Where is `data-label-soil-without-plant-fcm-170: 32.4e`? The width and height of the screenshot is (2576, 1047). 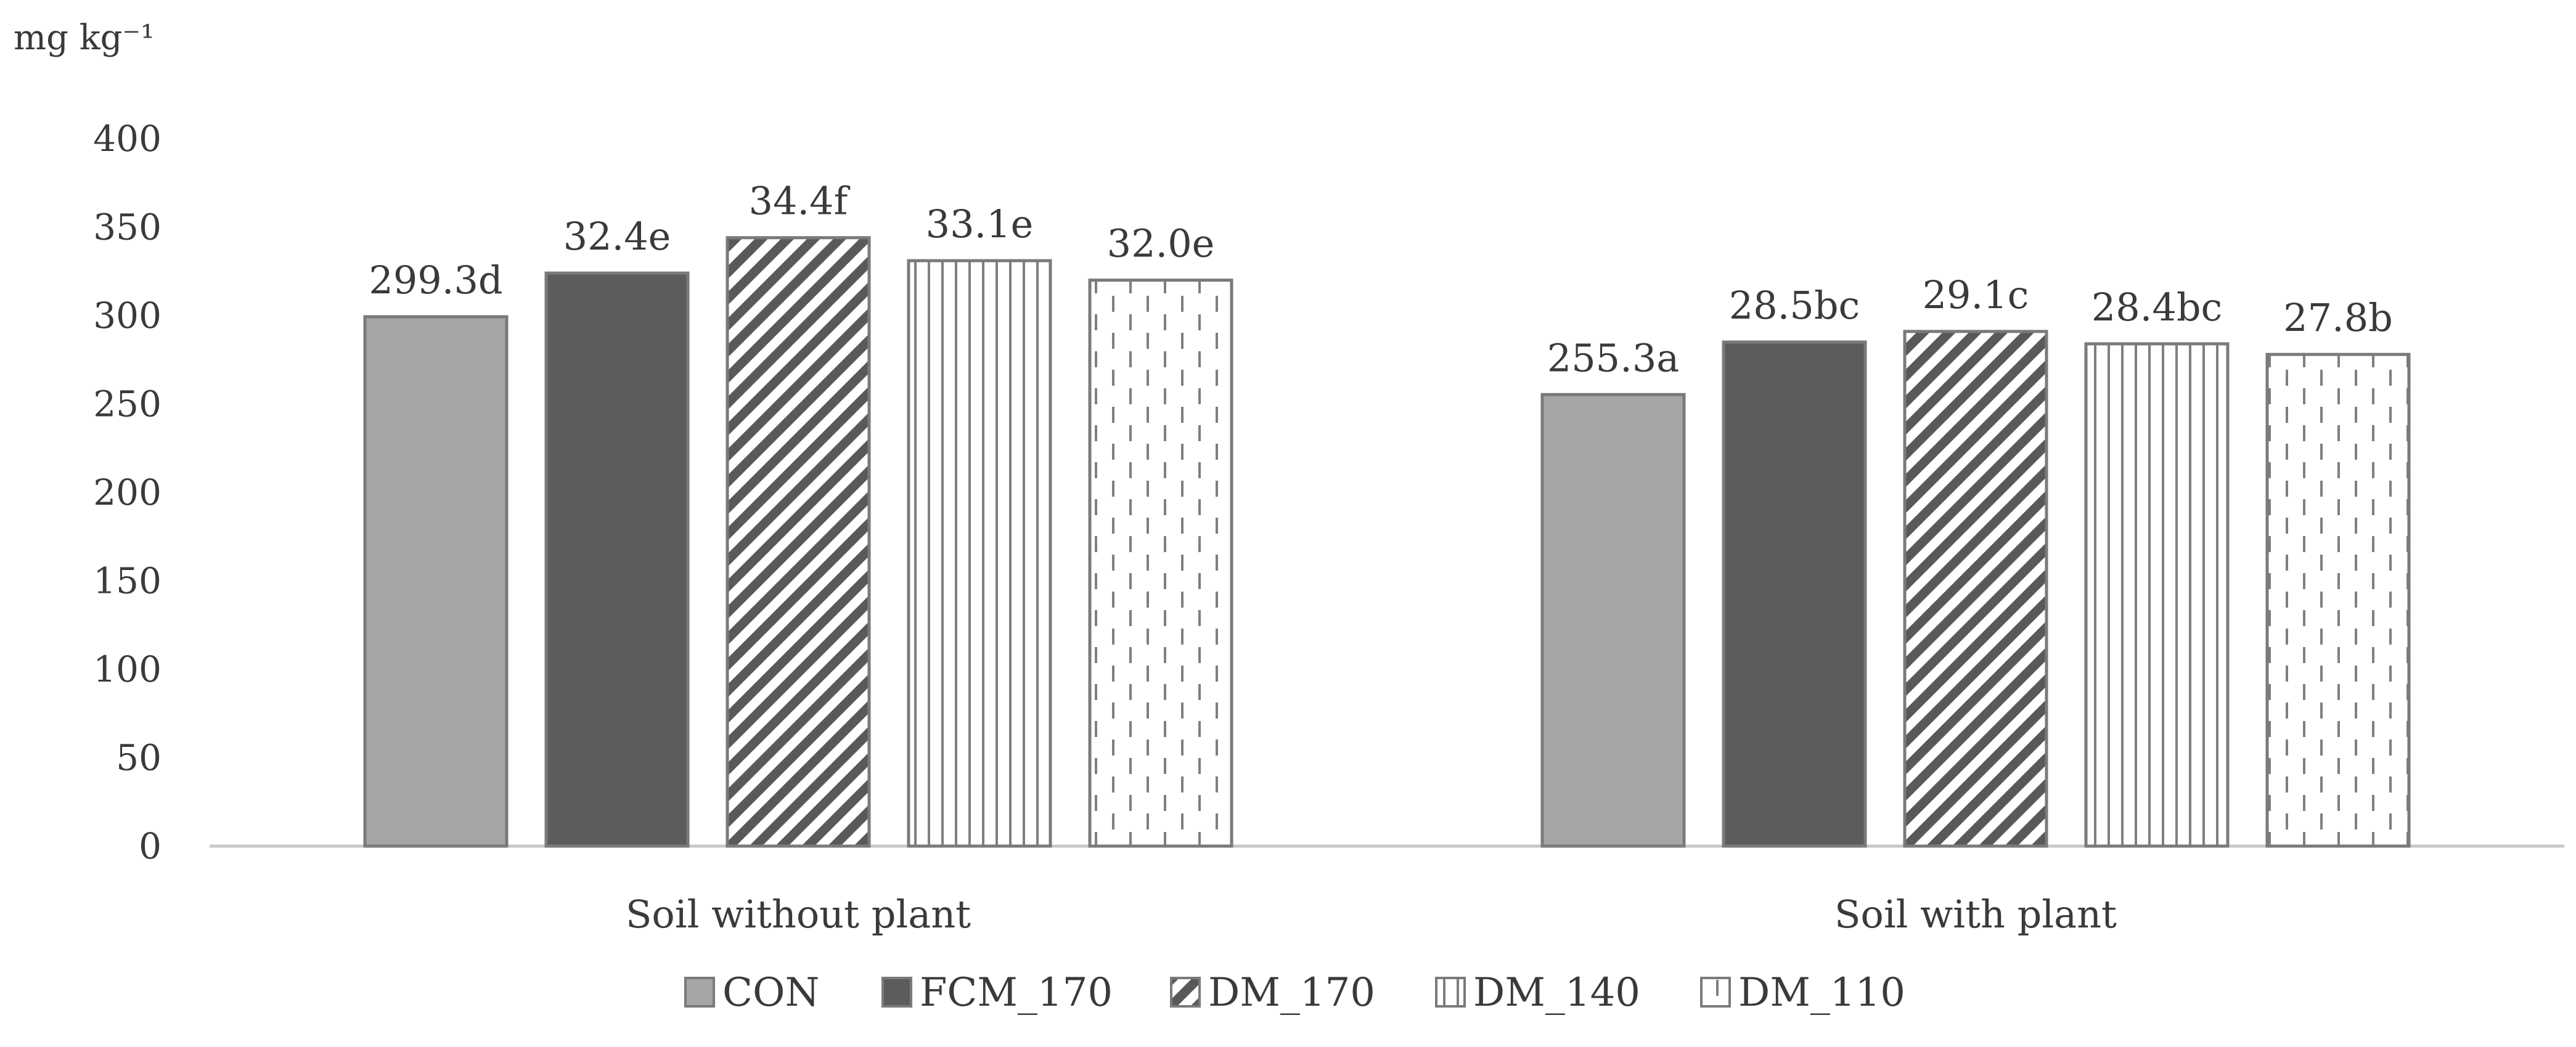 data-label-soil-without-plant-fcm-170: 32.4e is located at coordinates (617, 237).